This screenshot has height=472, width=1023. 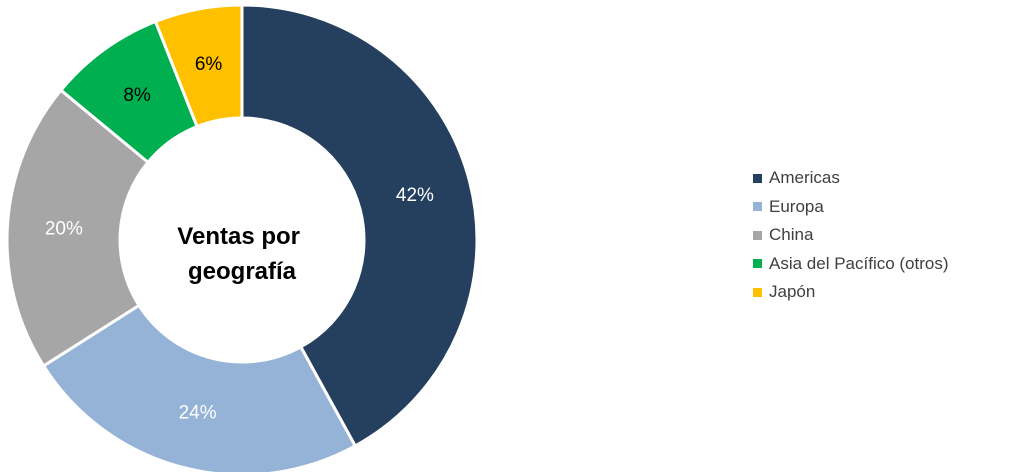 What do you see at coordinates (851, 292) in the screenshot?
I see `legend-item-japon: Japón` at bounding box center [851, 292].